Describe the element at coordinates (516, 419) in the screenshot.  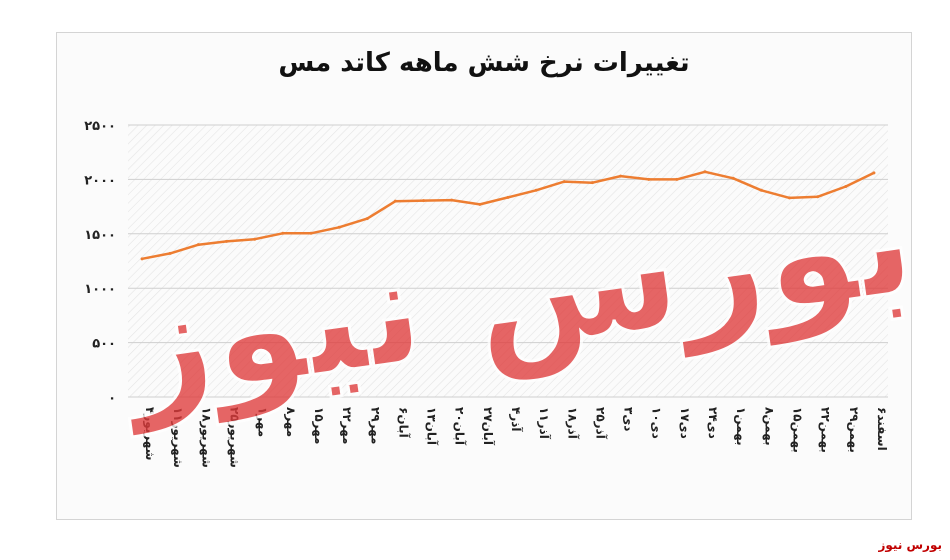
I see `x-tick-label: ۴آذر` at that location.